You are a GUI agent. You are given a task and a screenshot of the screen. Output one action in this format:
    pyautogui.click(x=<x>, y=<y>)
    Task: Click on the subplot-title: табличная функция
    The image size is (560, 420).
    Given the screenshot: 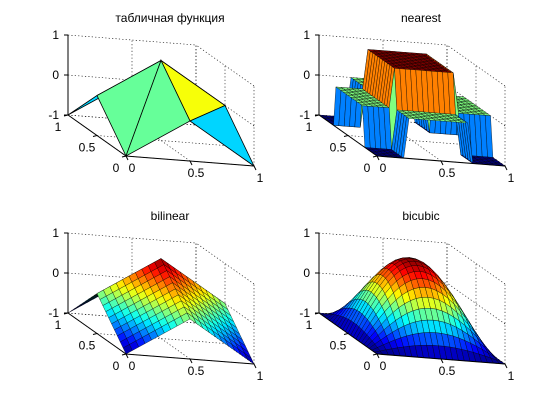 What is the action you would take?
    pyautogui.click(x=169, y=18)
    